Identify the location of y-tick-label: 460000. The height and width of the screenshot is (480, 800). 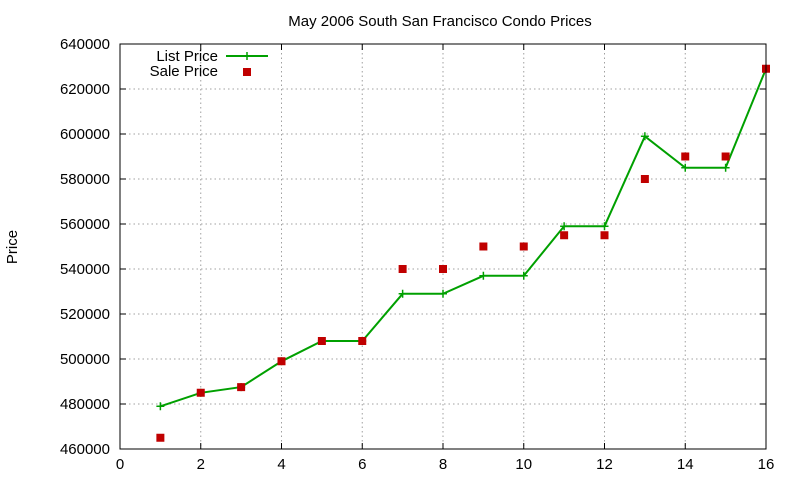
(85, 449).